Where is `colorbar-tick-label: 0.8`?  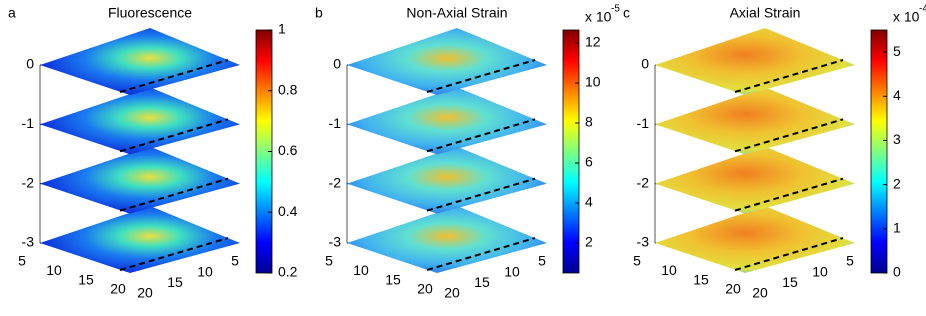
colorbar-tick-label: 0.8 is located at coordinates (288, 89).